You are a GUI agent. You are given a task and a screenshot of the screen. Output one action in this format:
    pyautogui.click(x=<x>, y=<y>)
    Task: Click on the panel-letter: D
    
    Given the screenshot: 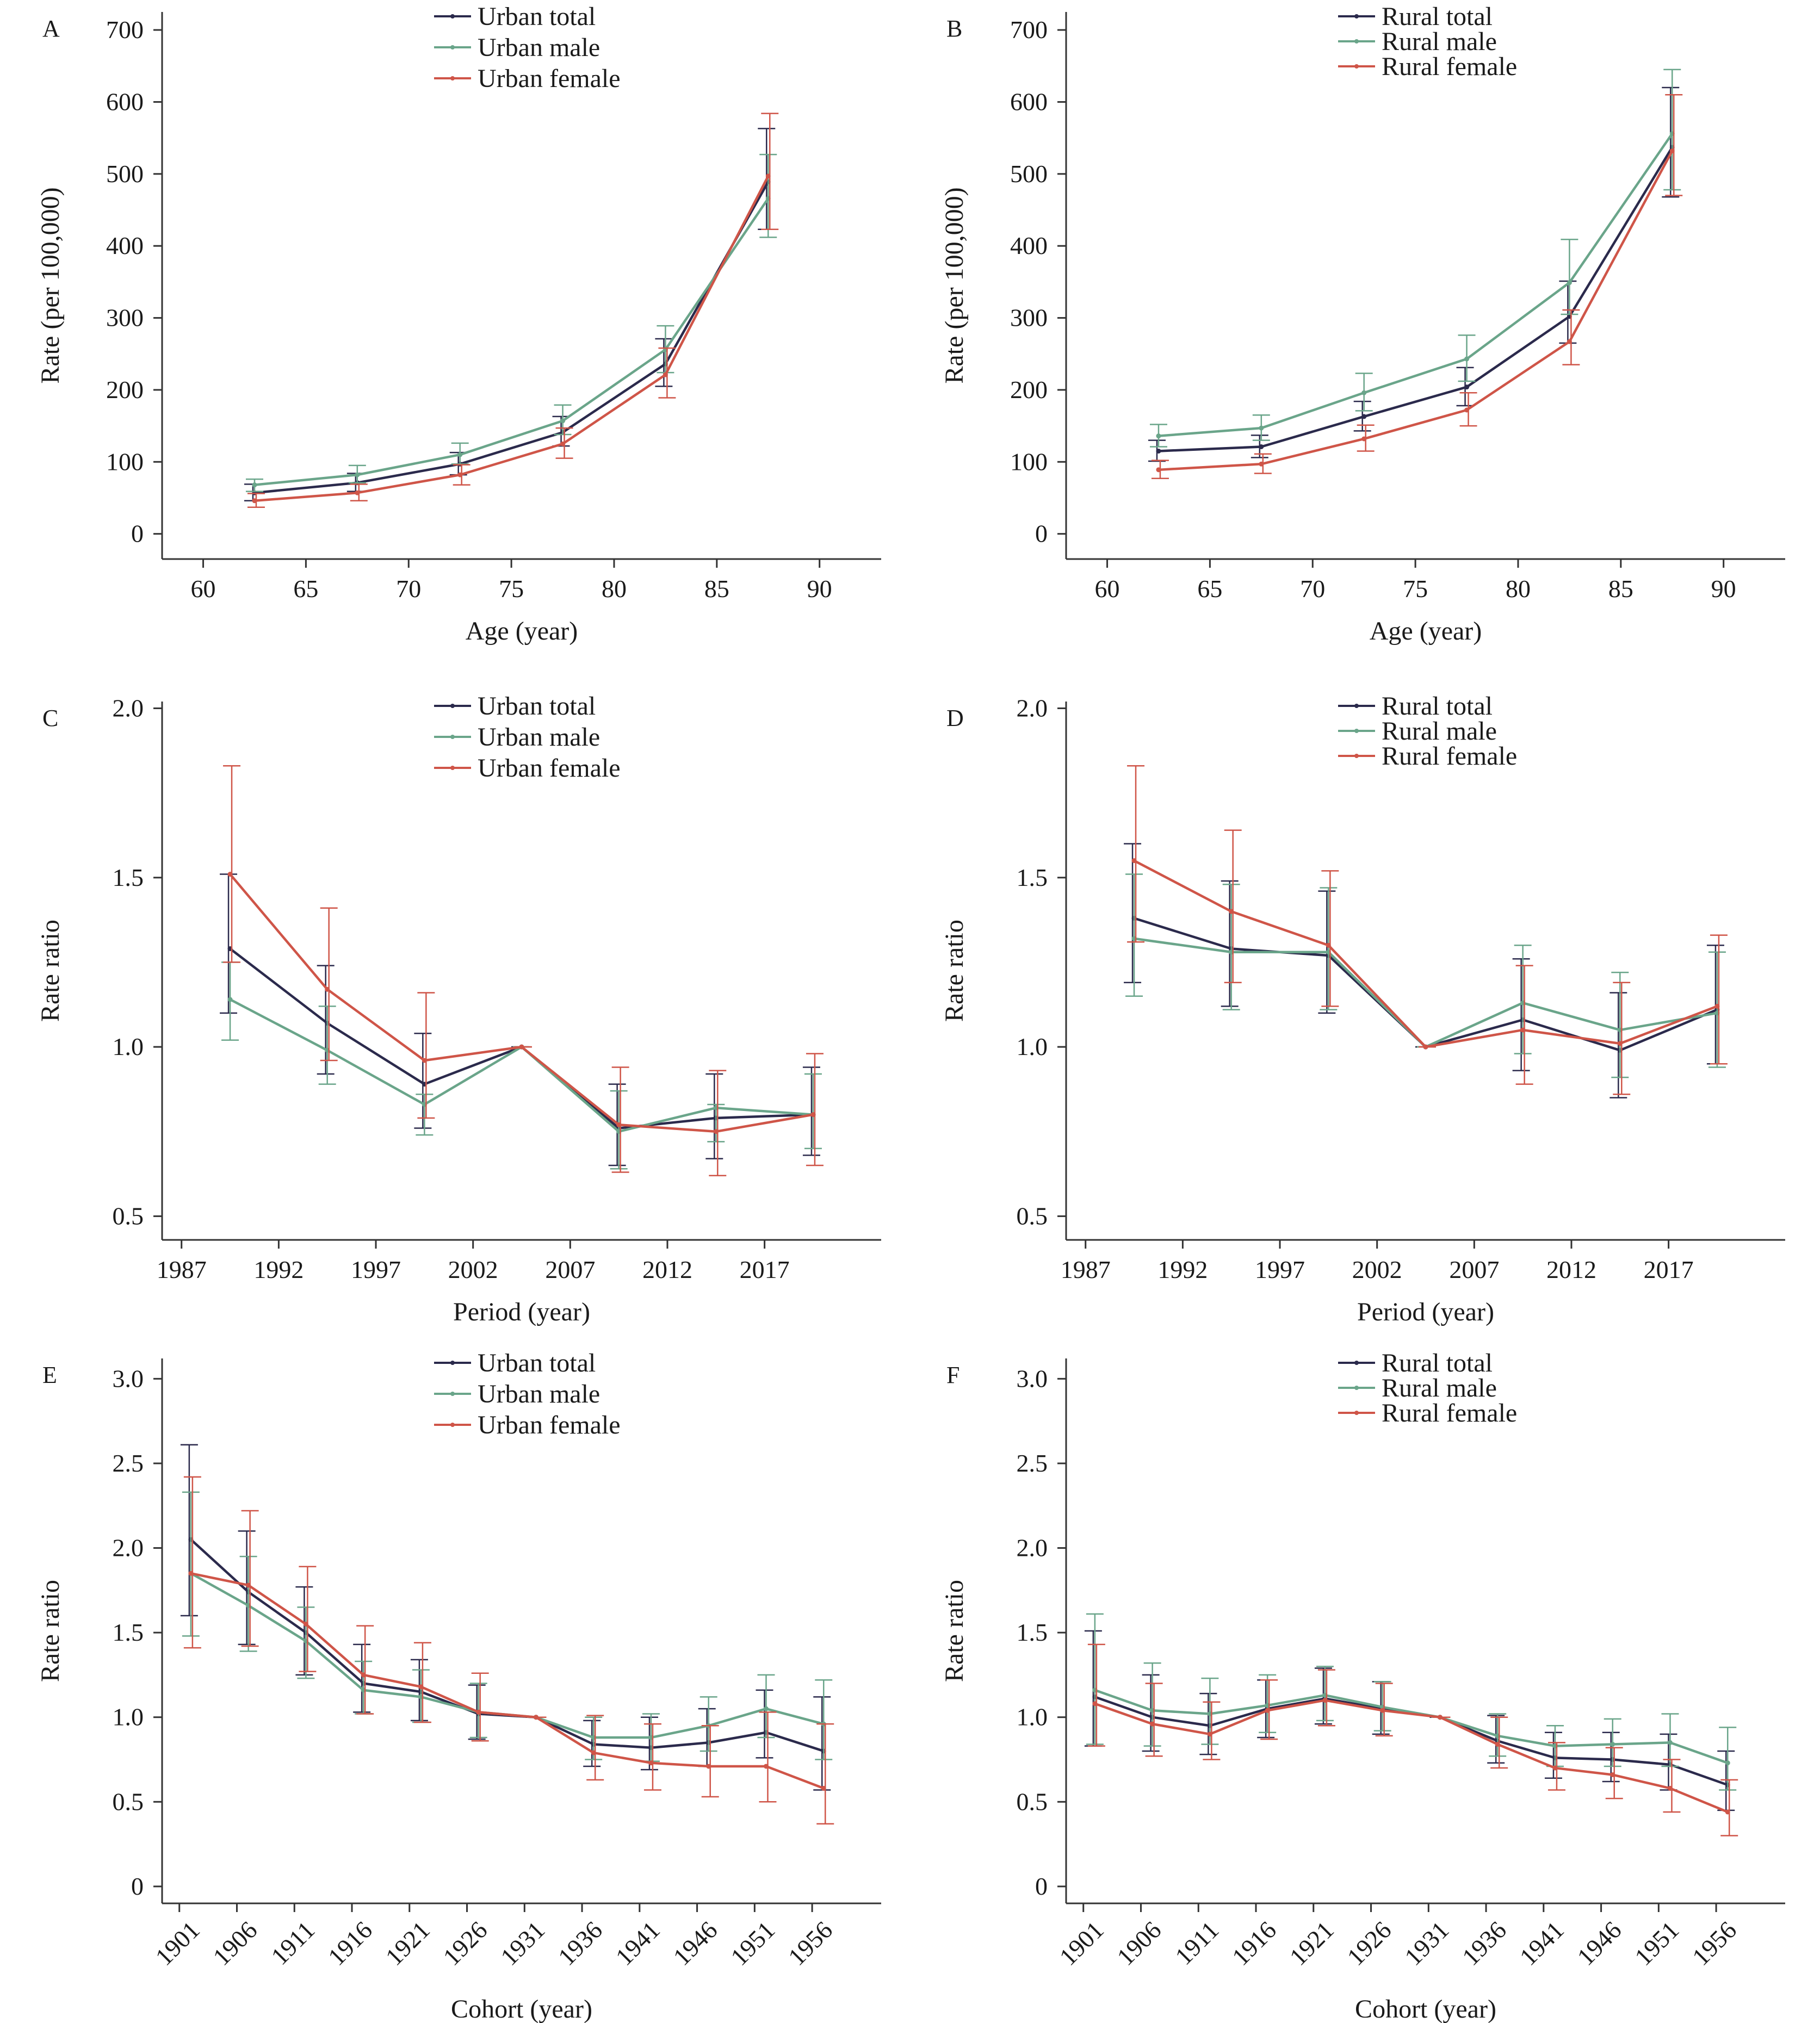 What is the action you would take?
    pyautogui.click(x=955, y=718)
    